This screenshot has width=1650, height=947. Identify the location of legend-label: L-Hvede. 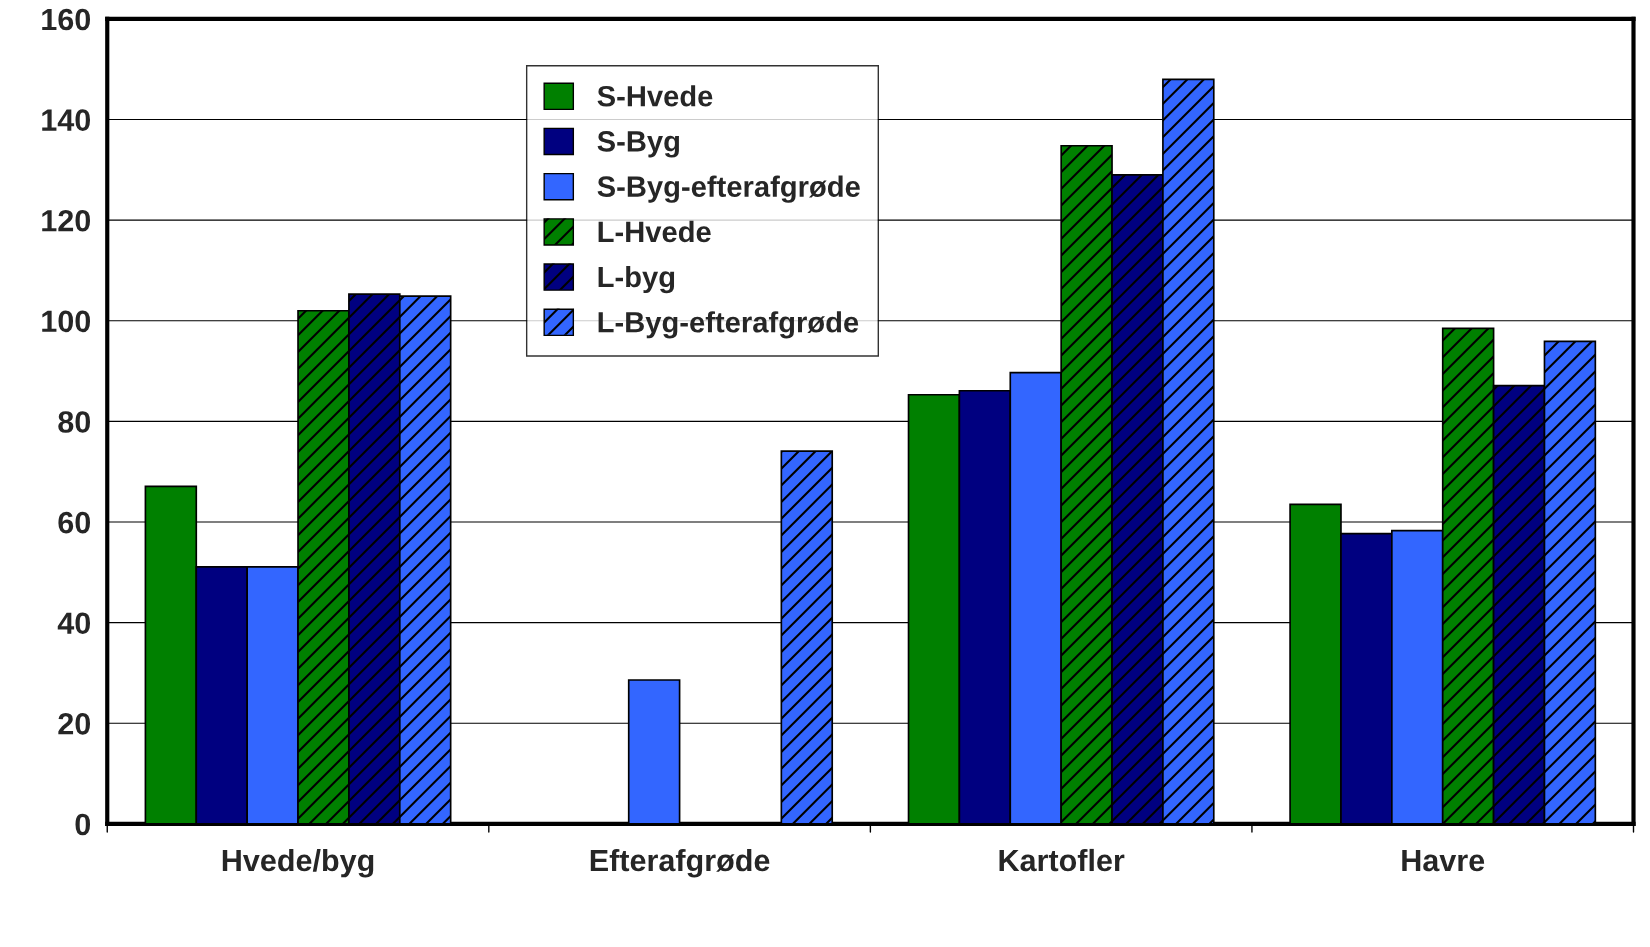
(654, 231).